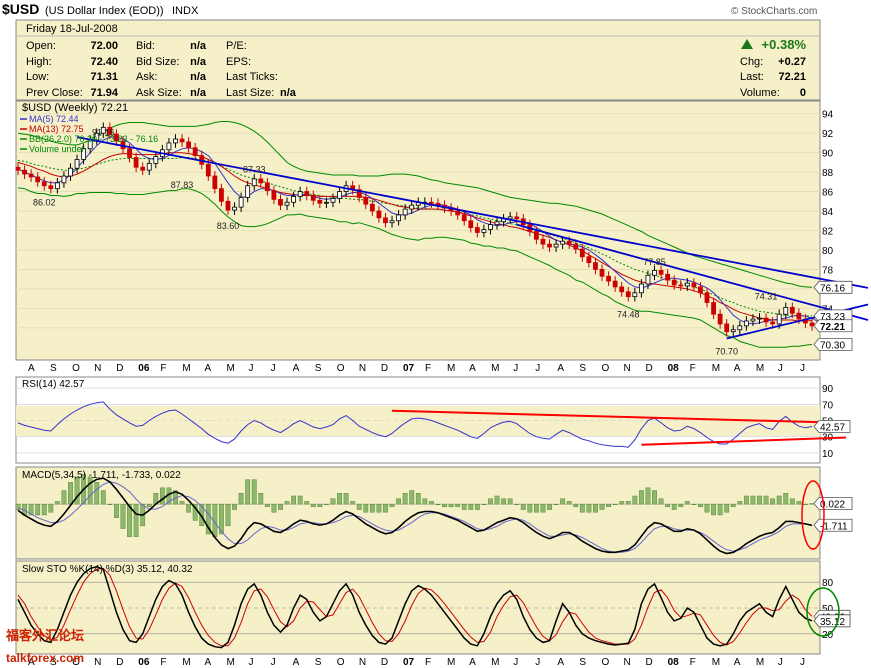  What do you see at coordinates (560, 662) in the screenshot?
I see `bottom-month-label: A` at bounding box center [560, 662].